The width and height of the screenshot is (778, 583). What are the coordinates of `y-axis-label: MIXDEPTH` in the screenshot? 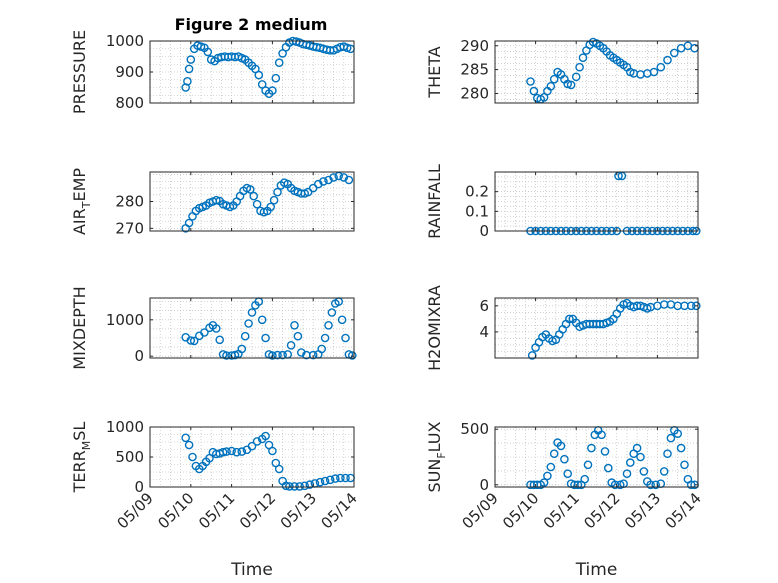 It's located at (79, 327).